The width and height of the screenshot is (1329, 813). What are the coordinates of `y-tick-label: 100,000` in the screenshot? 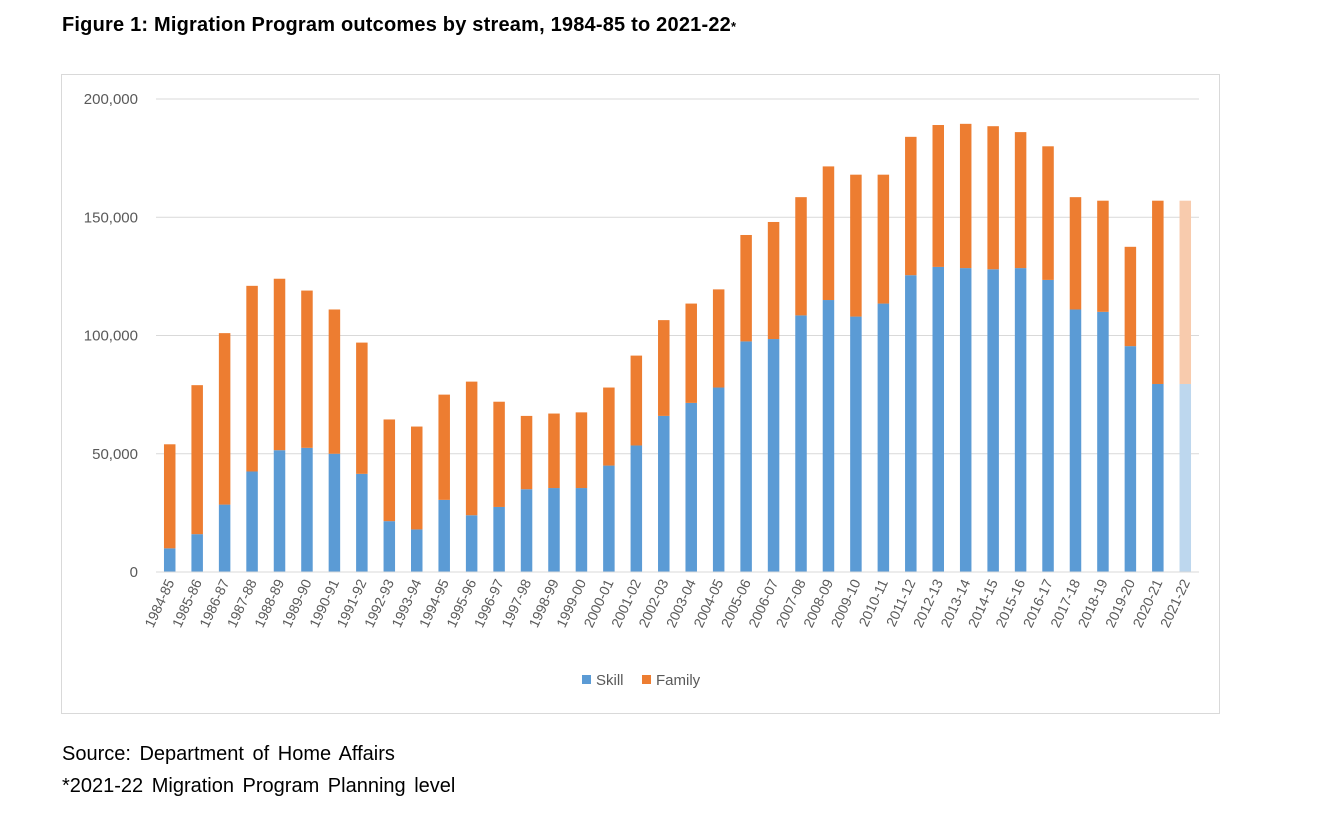 It's located at (111, 336).